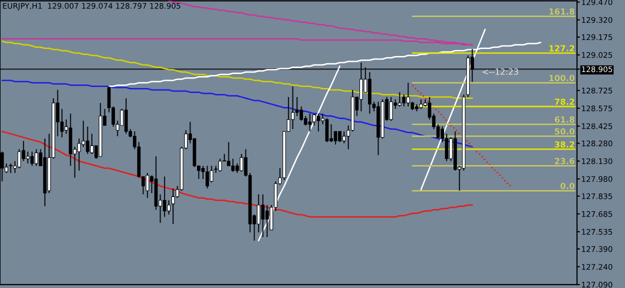  Describe the element at coordinates (564, 144) in the screenshot. I see `series-label: 38.2` at that location.